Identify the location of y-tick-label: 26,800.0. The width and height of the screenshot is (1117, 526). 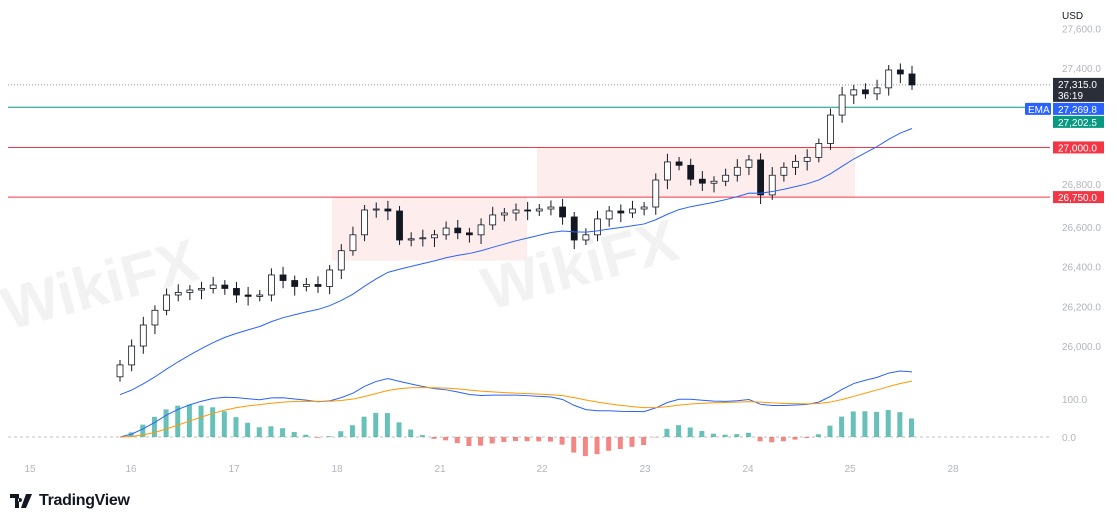
(1081, 185).